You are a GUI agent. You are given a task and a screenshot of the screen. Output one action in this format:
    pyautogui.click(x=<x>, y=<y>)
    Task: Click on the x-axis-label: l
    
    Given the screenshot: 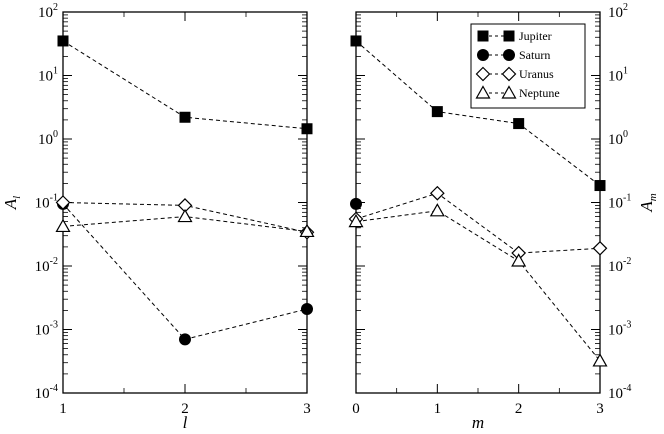 What is the action you would take?
    pyautogui.click(x=185, y=421)
    